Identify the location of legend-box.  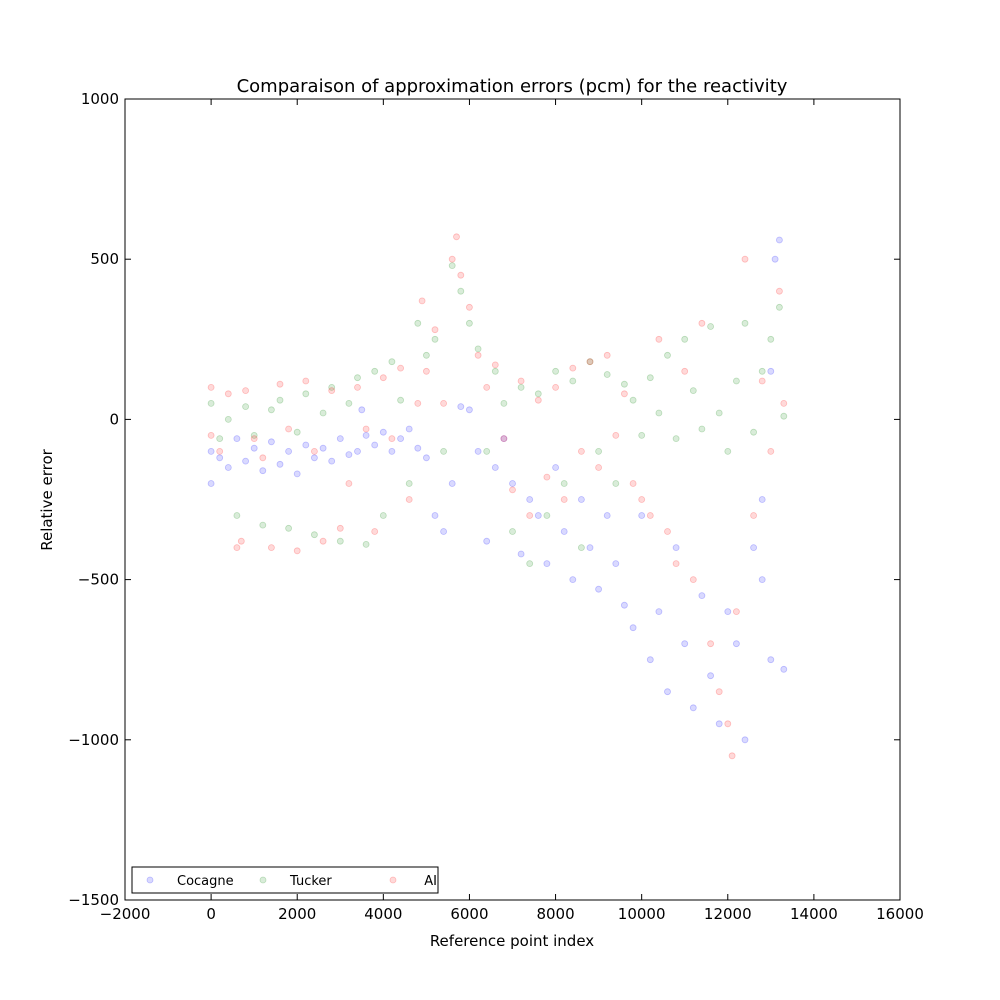
(285, 880).